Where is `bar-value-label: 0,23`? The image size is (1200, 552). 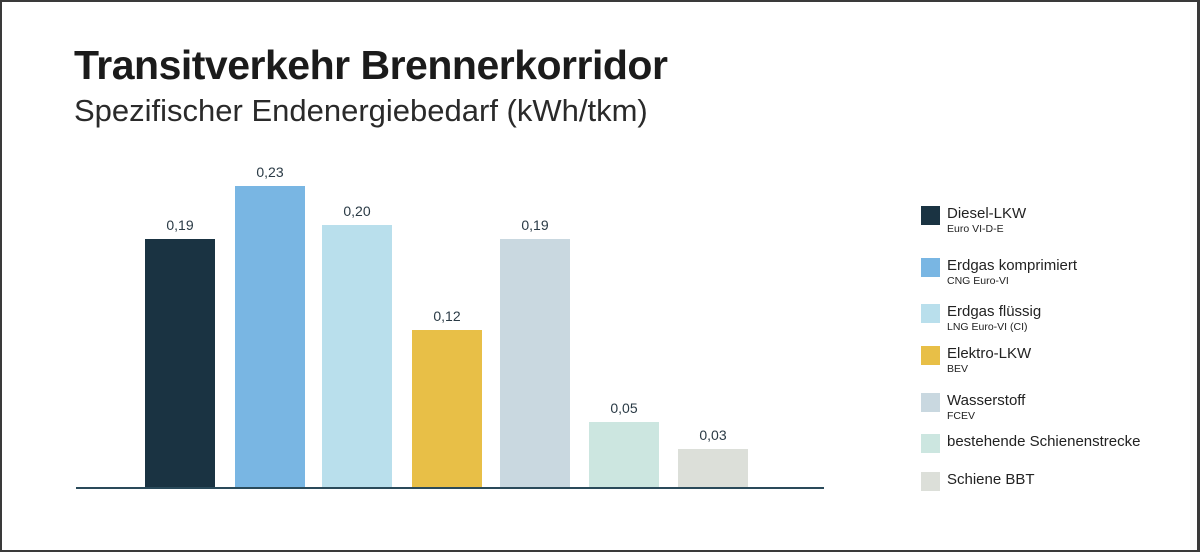
bar-value-label: 0,23 is located at coordinates (270, 172).